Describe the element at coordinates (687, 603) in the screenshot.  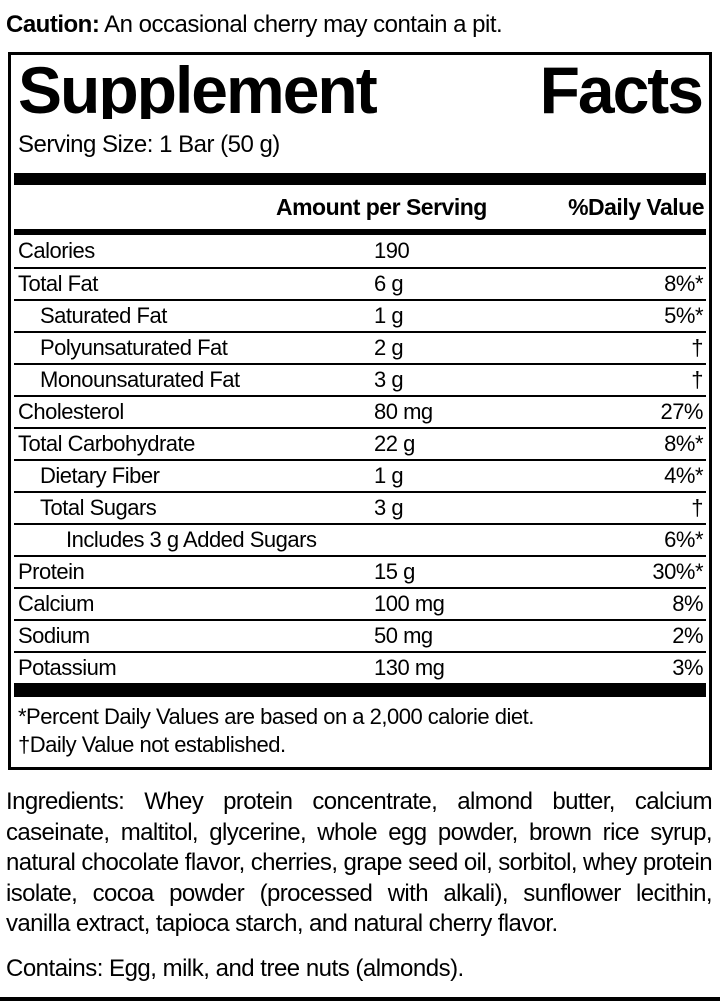
I see `nutrient-daily-value: 8%` at that location.